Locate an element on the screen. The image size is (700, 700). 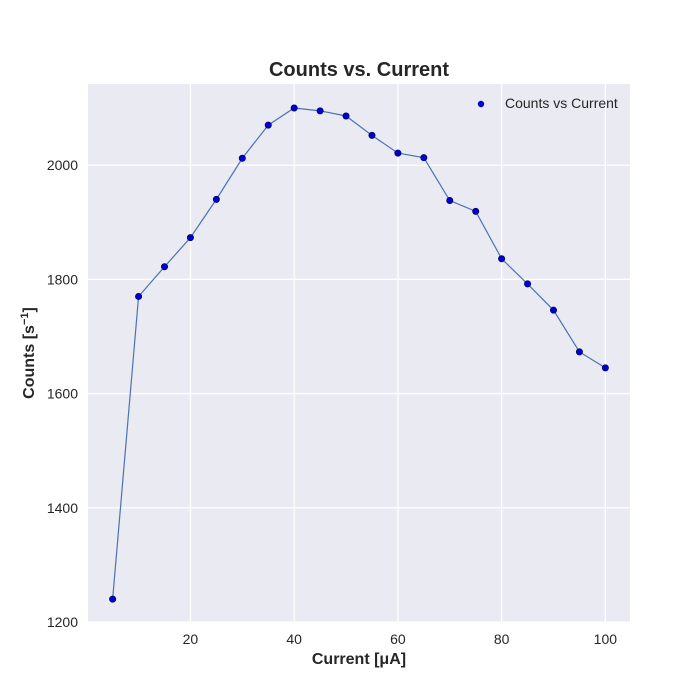
x-tick-label: 60 is located at coordinates (398, 639).